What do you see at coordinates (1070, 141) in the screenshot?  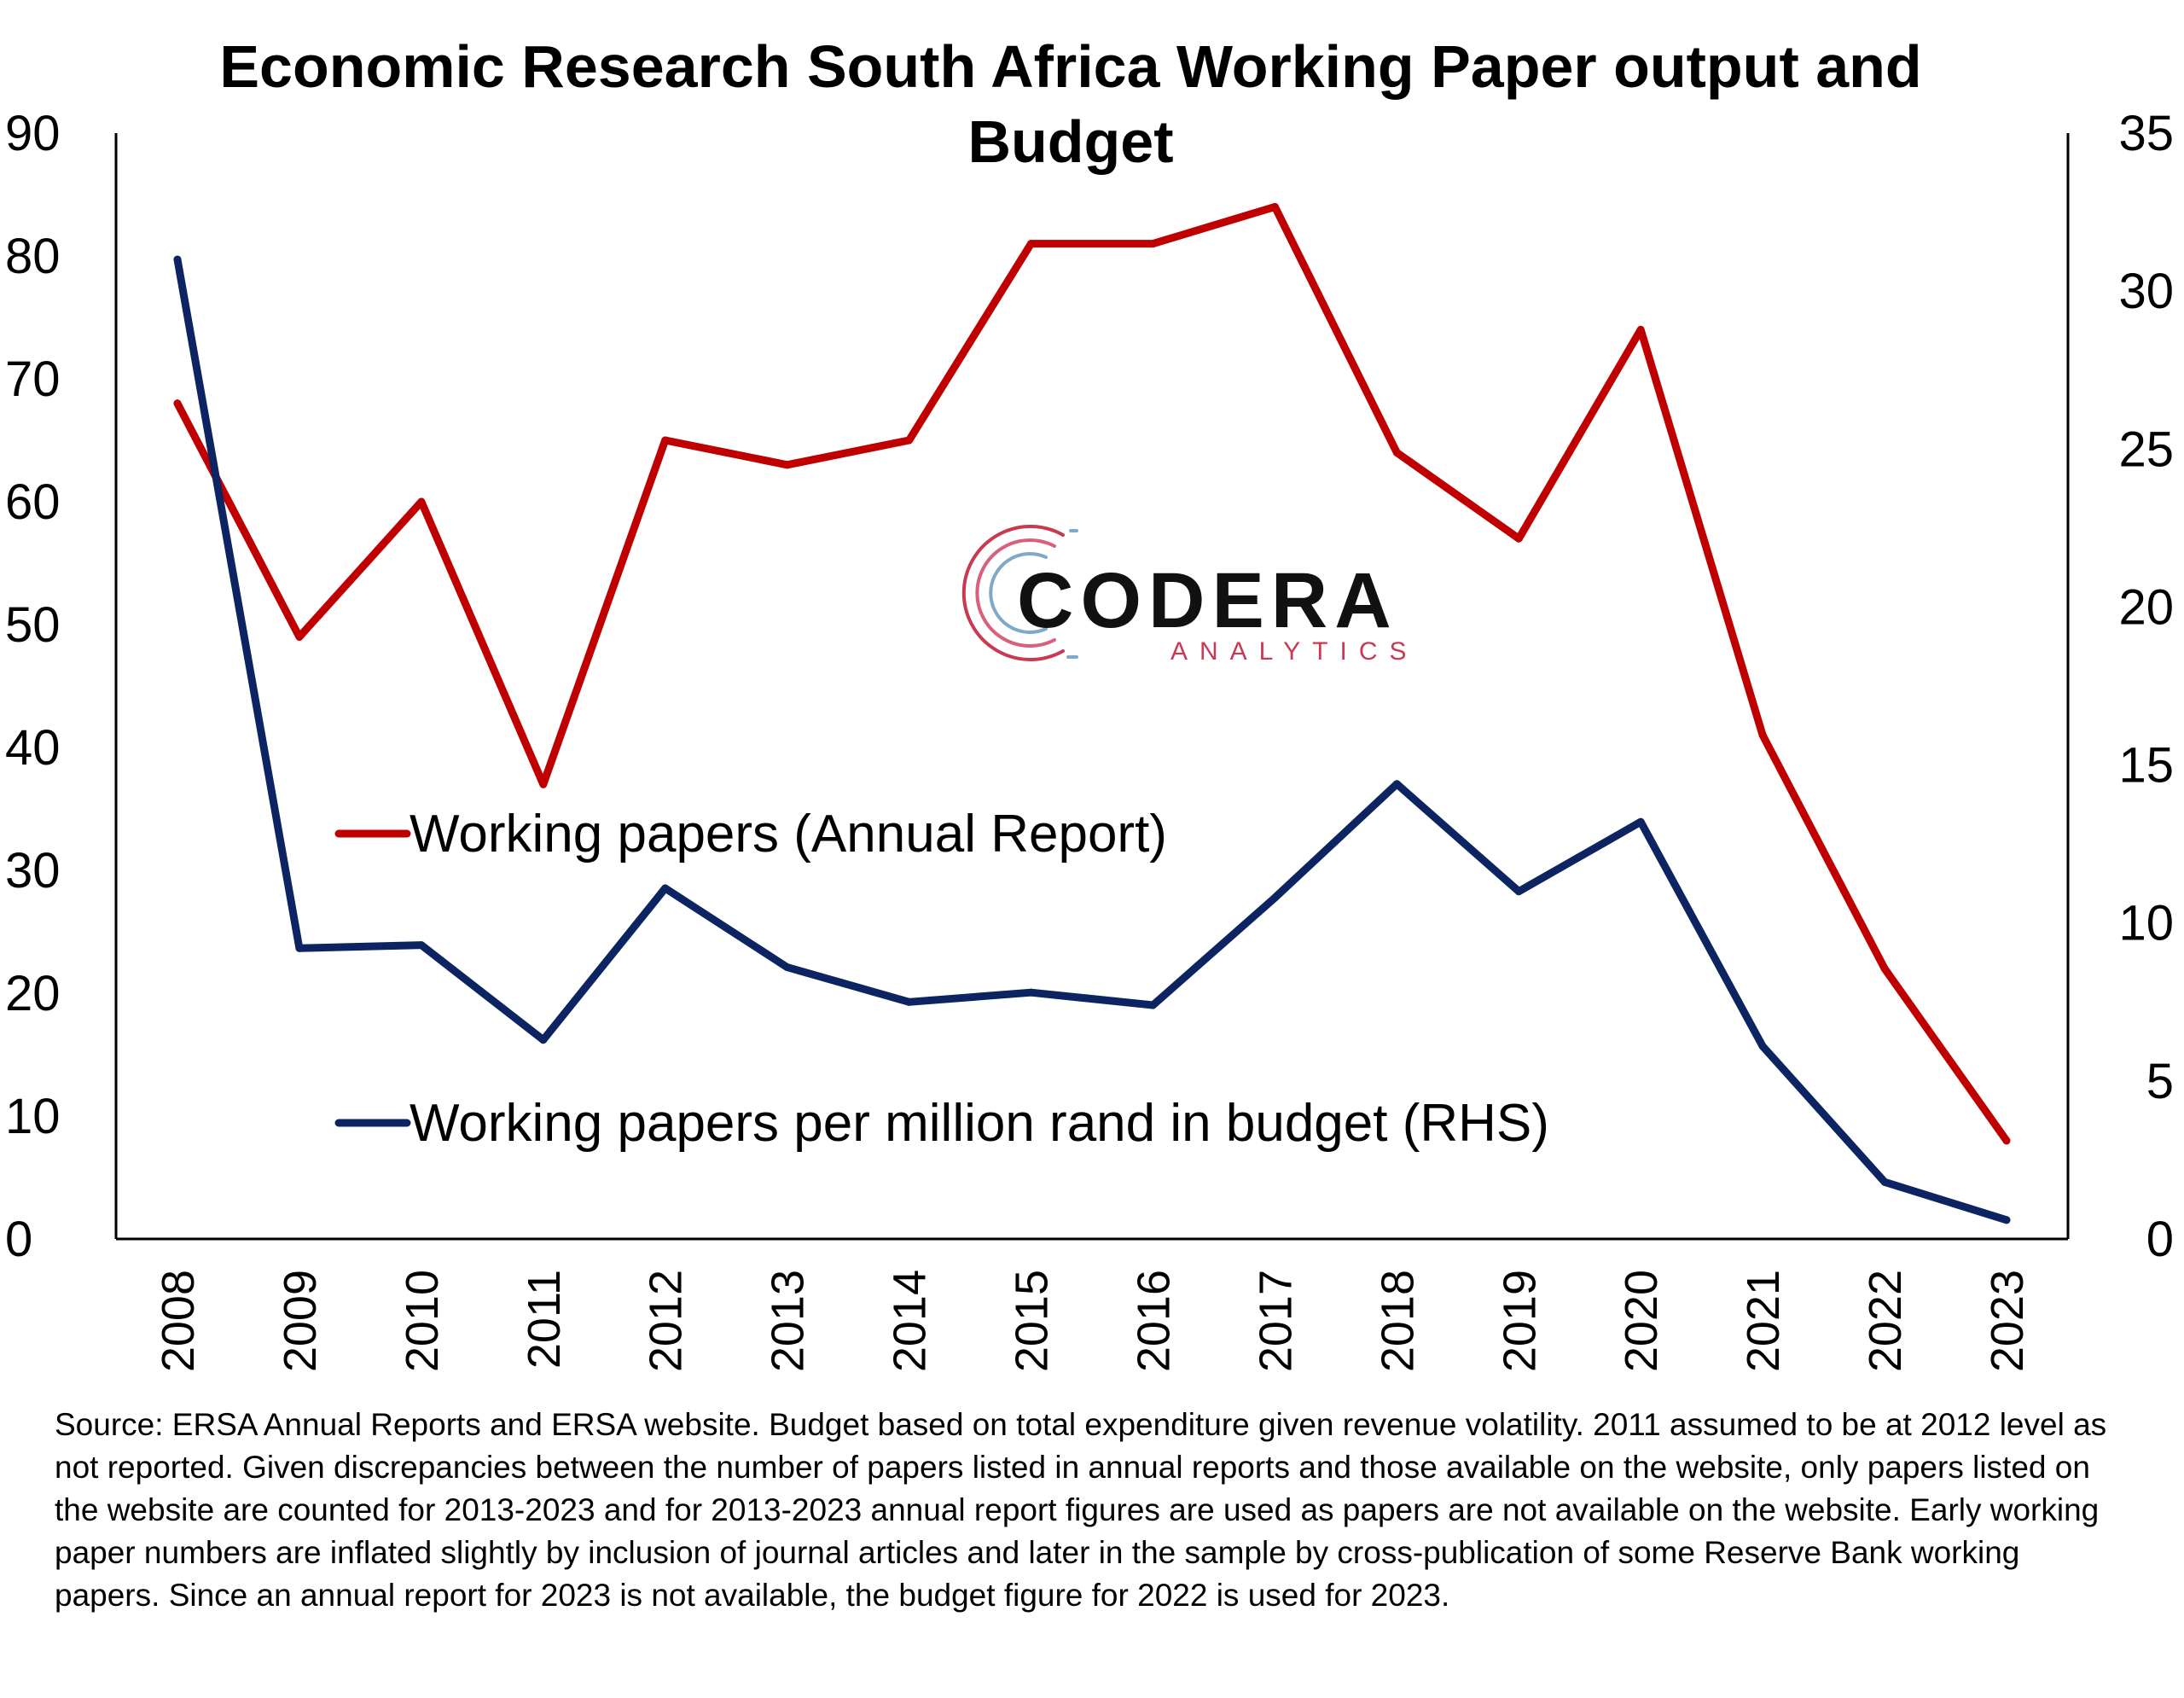 I see `chart-title-line-2: Budget` at bounding box center [1070, 141].